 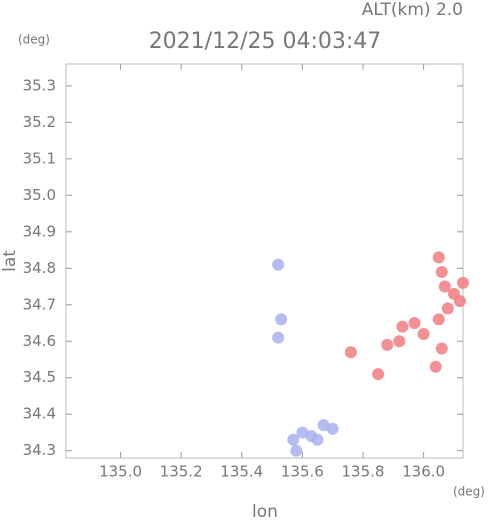 What do you see at coordinates (39, 377) in the screenshot?
I see `y-tick-label: 34.5` at bounding box center [39, 377].